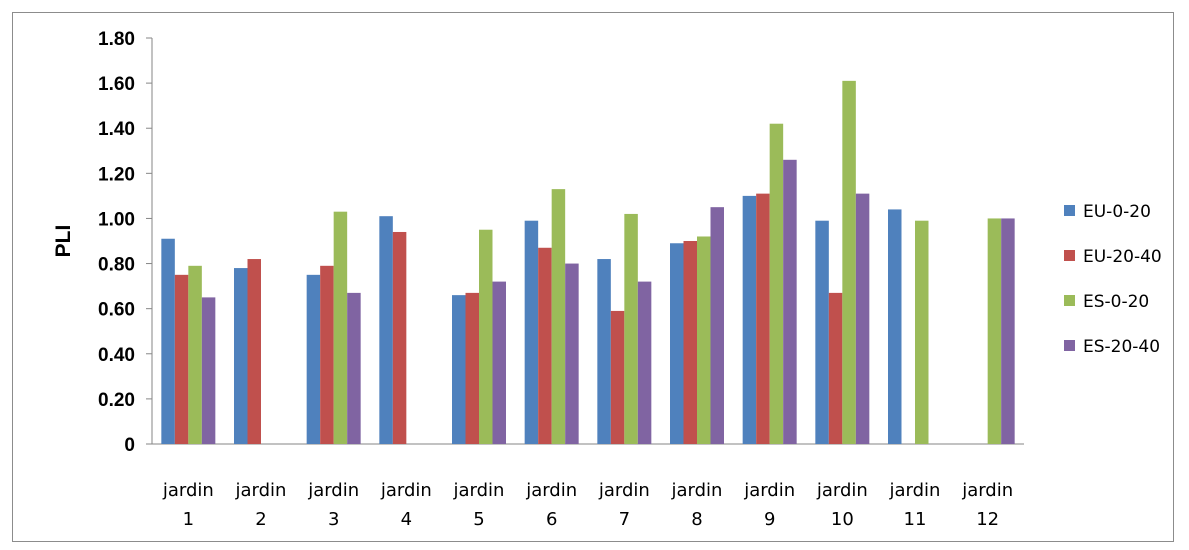 The height and width of the screenshot is (550, 1189). Describe the element at coordinates (116, 310) in the screenshot. I see `y-tick-label: 0.60` at that location.